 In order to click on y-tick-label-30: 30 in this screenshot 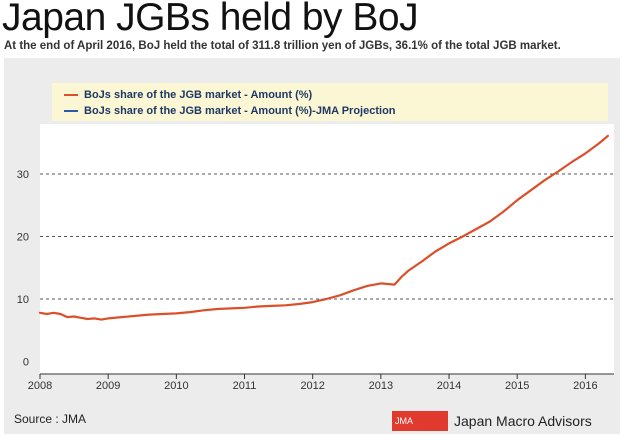, I will do `click(23, 175)`.